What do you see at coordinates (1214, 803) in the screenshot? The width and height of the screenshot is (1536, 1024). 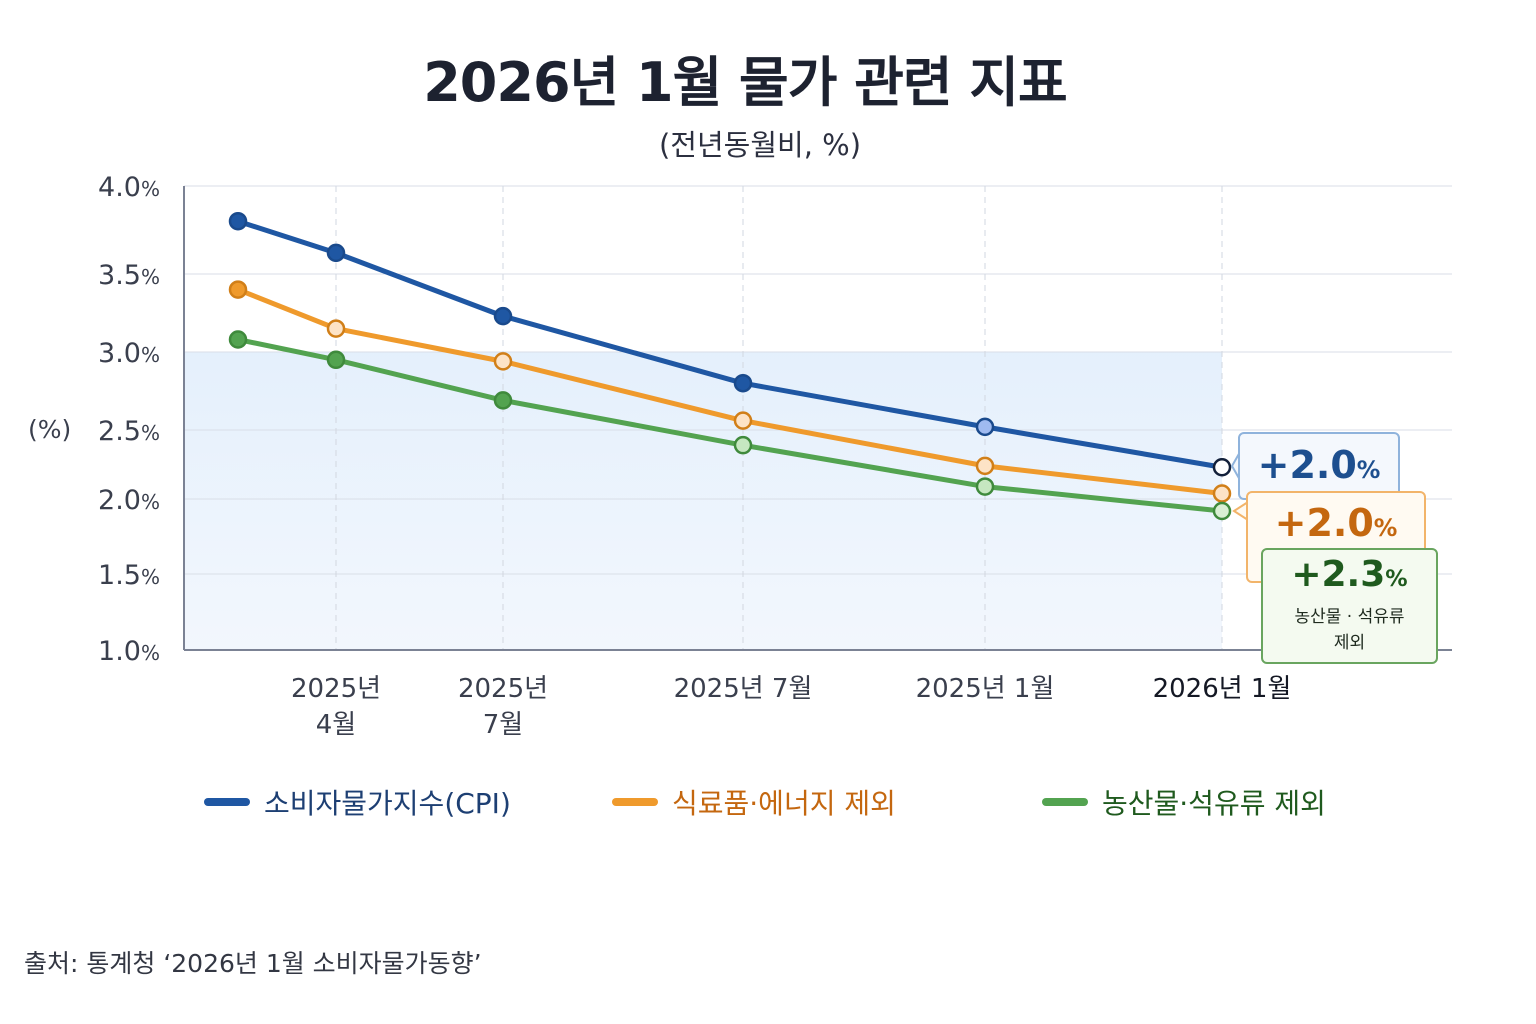 I see `legend-label-agri: 농산물·석유류 제외` at bounding box center [1214, 803].